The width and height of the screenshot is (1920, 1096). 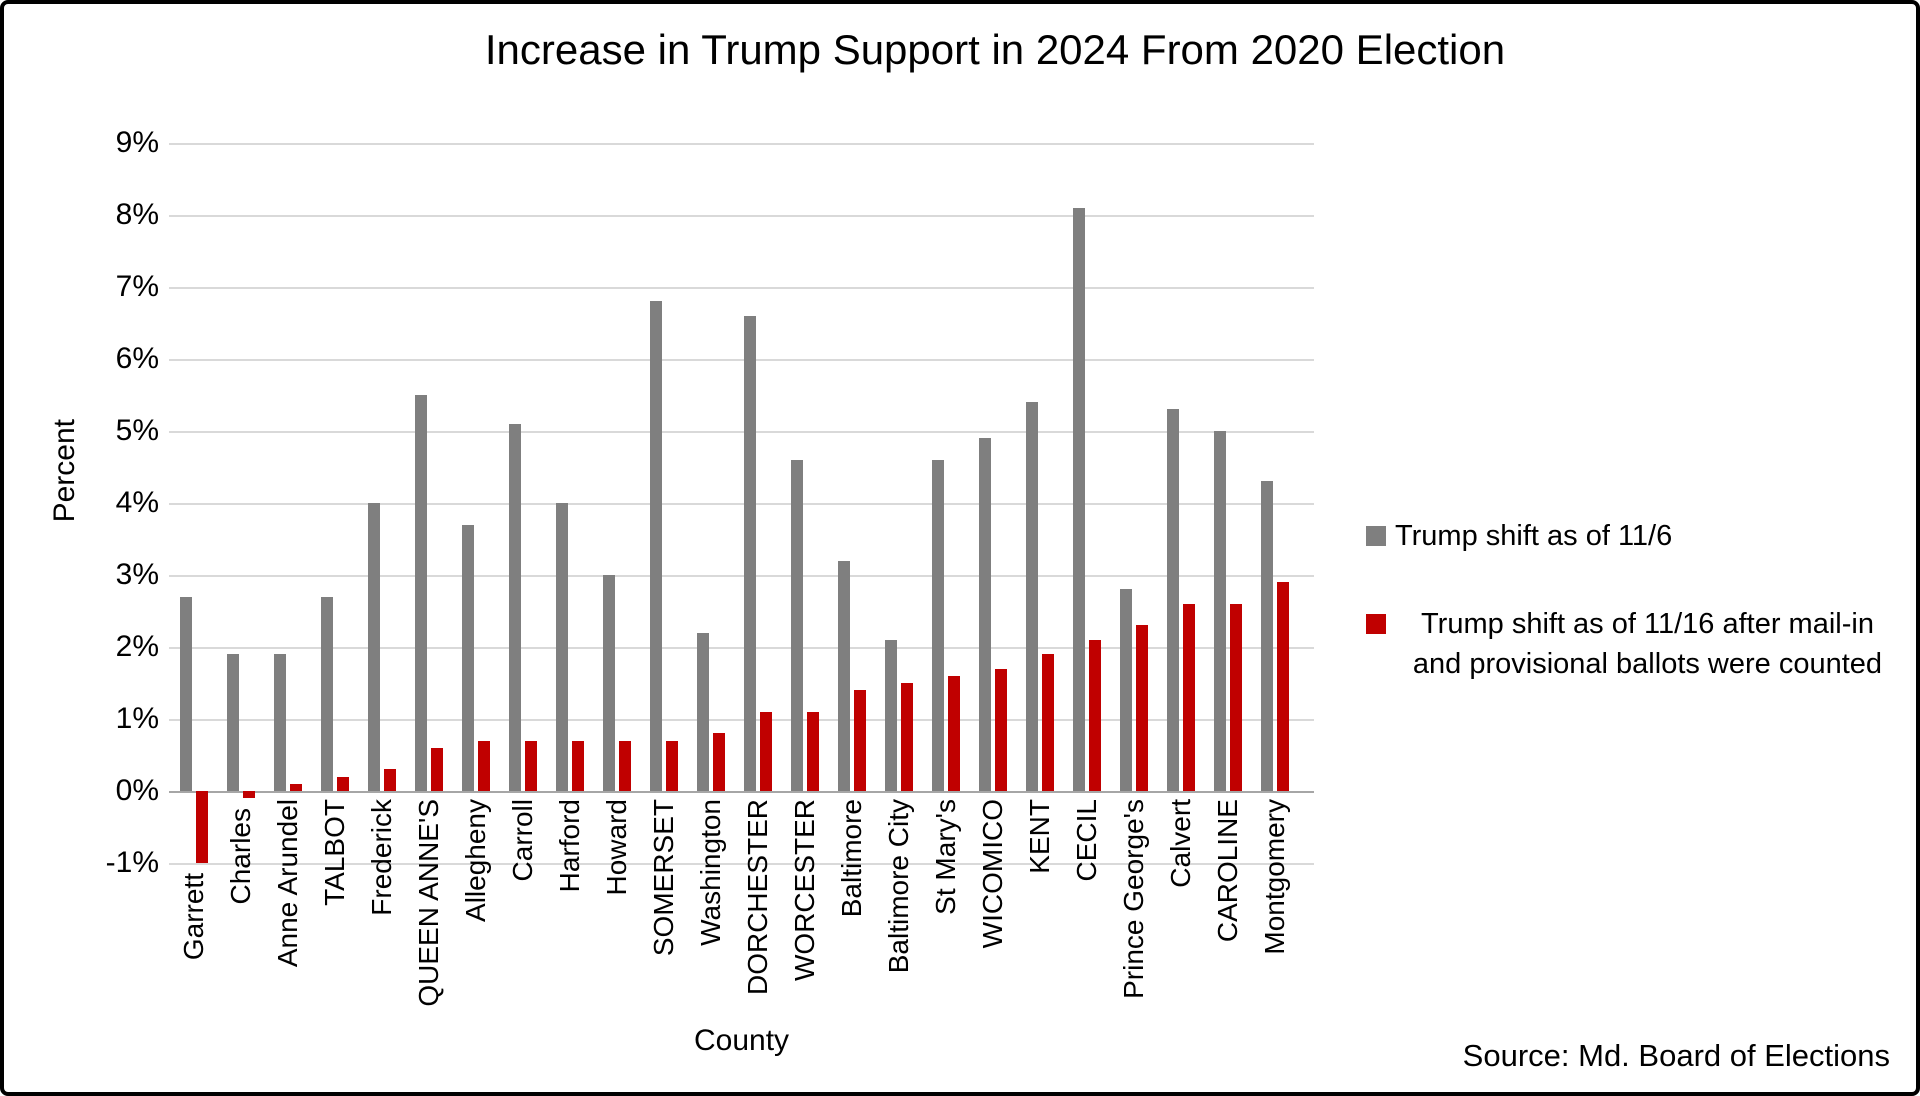 I want to click on bar-gray-garrett, so click(x=186, y=693).